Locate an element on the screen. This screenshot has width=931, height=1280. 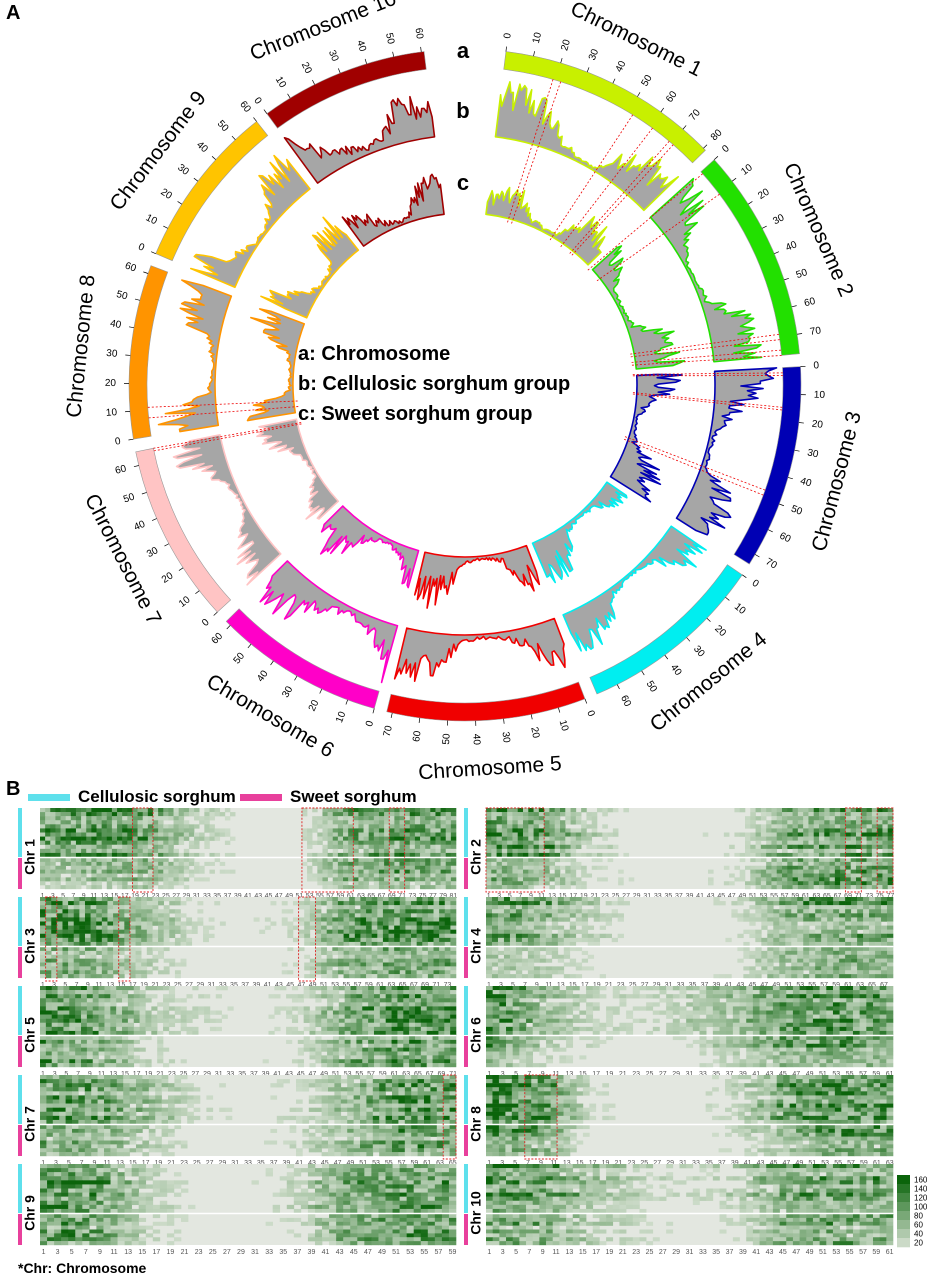
bin-tick-label: 37 is located at coordinates (228, 896).